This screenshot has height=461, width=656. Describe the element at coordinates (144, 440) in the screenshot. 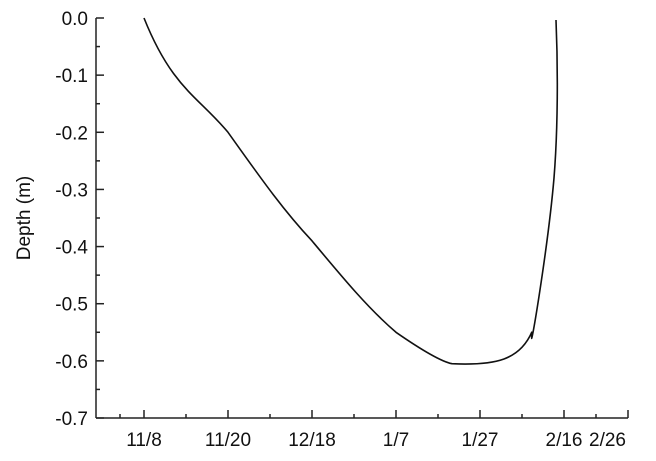

I see `x-tick-label: 11/8` at that location.